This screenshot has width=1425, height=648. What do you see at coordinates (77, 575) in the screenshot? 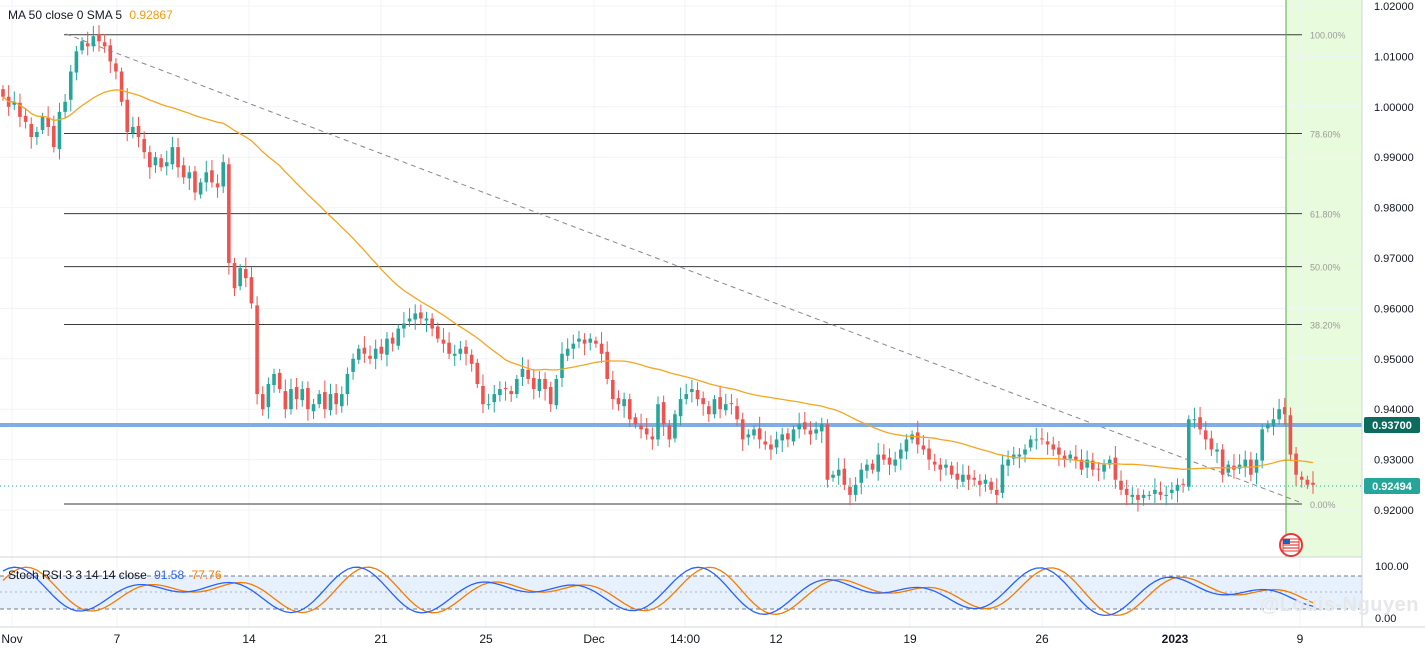
I see `stoch-rsi-legend-text: Stoch RSI 3 3 14 14 close` at bounding box center [77, 575].